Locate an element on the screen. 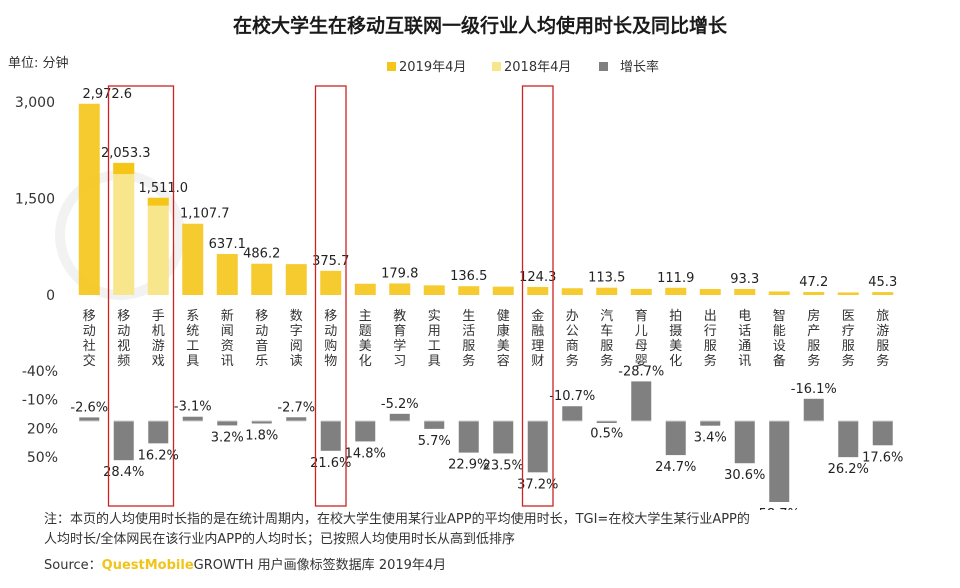 Image resolution: width=960 pixels, height=588 pixels. category-char: 实 is located at coordinates (434, 316).